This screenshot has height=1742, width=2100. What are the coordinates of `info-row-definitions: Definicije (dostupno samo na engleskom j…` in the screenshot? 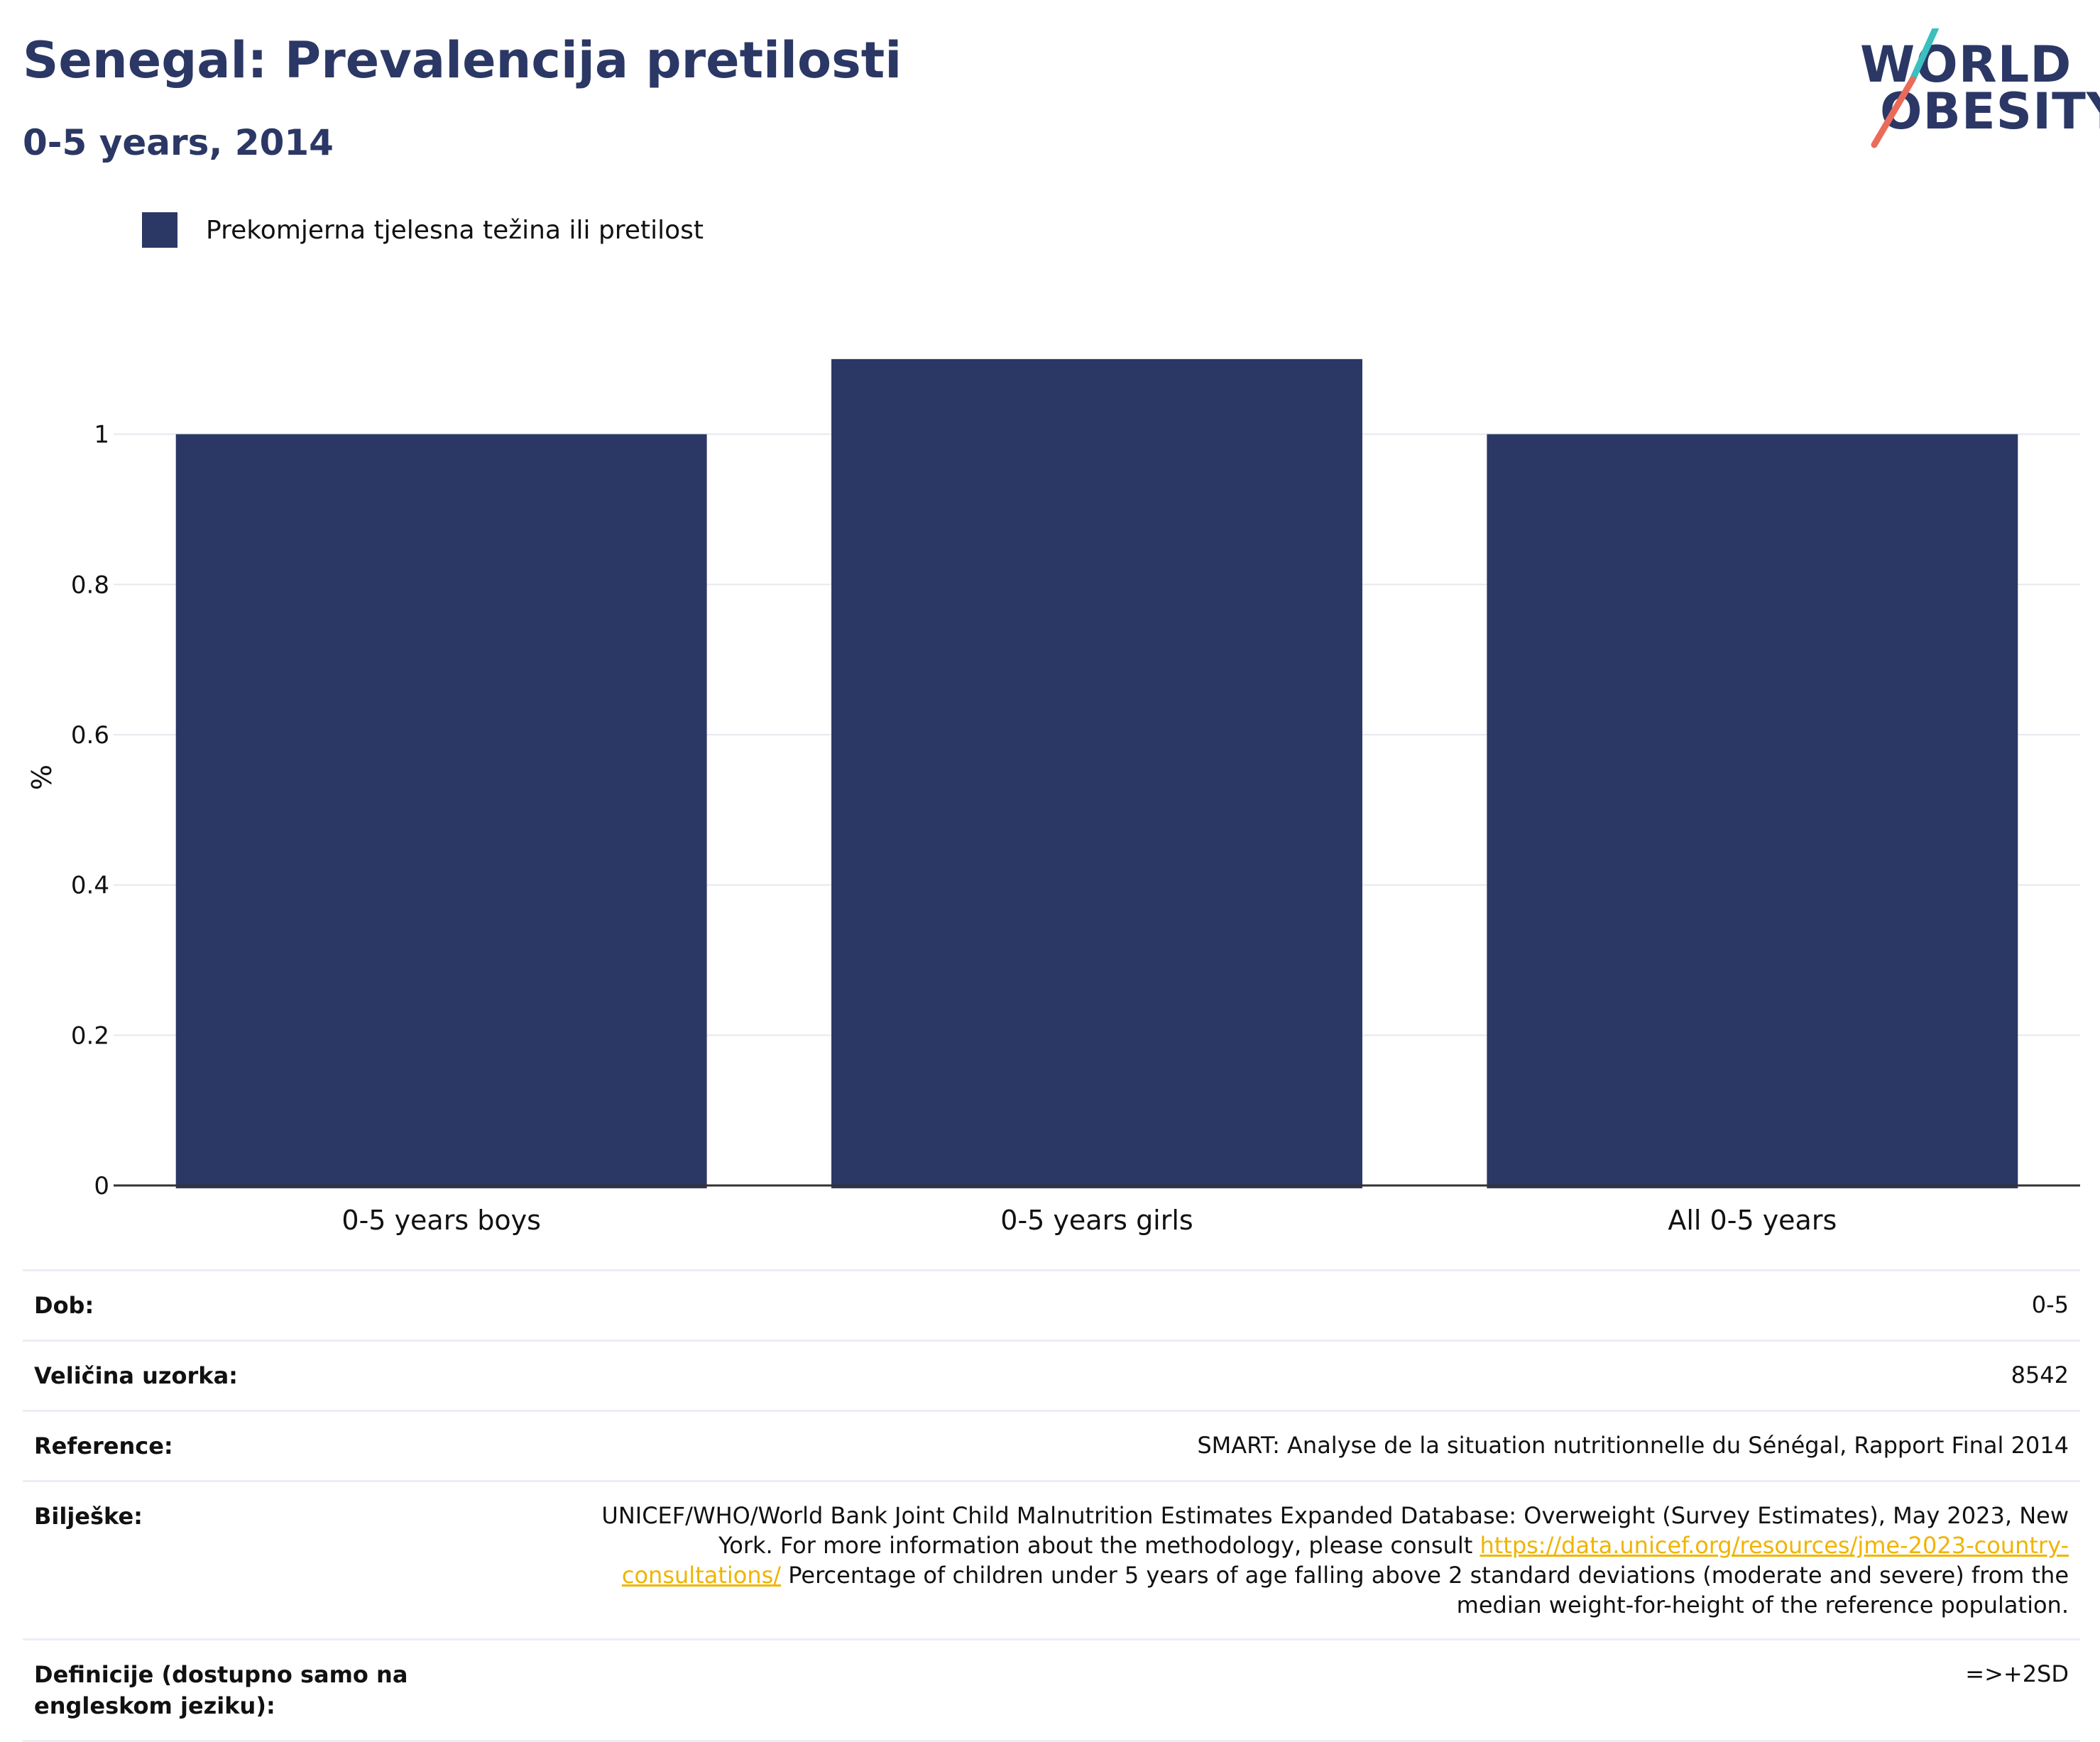 It's located at (1051, 1690).